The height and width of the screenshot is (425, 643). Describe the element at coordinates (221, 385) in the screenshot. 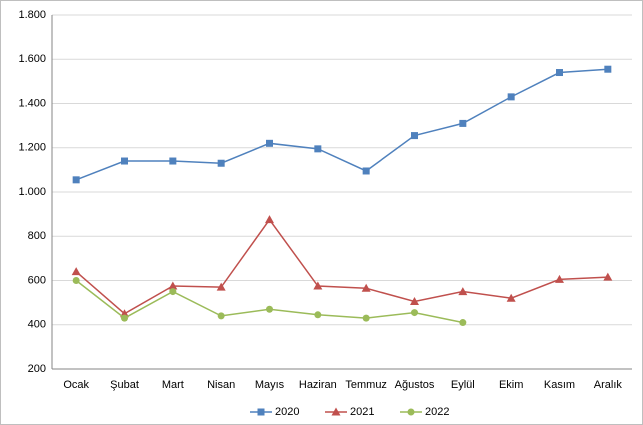

I see `x-tick-label: Nisan` at that location.